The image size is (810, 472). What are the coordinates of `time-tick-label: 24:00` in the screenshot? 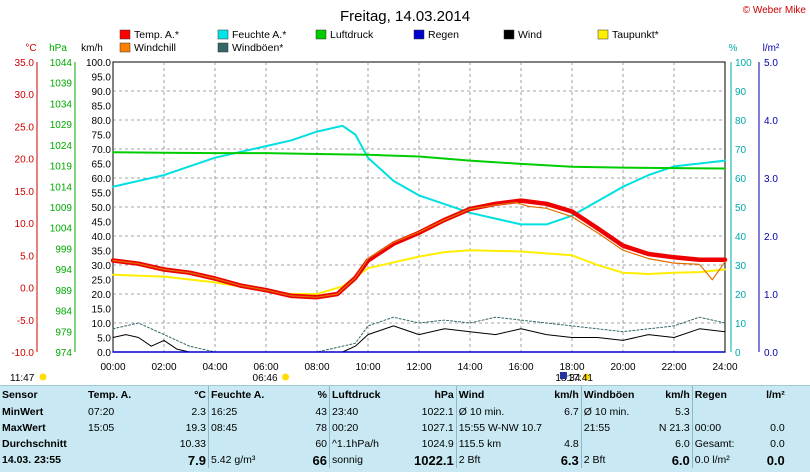 It's located at (724, 367).